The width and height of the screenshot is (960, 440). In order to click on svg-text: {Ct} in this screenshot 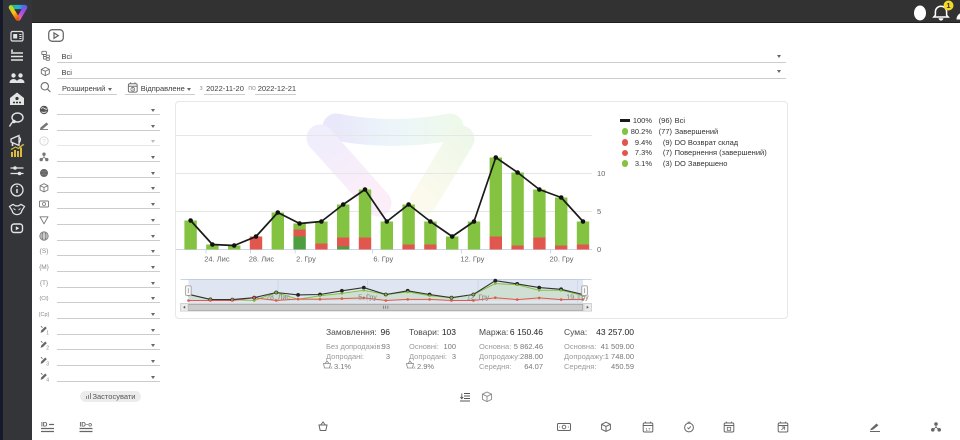, I will do `click(43, 299)`.